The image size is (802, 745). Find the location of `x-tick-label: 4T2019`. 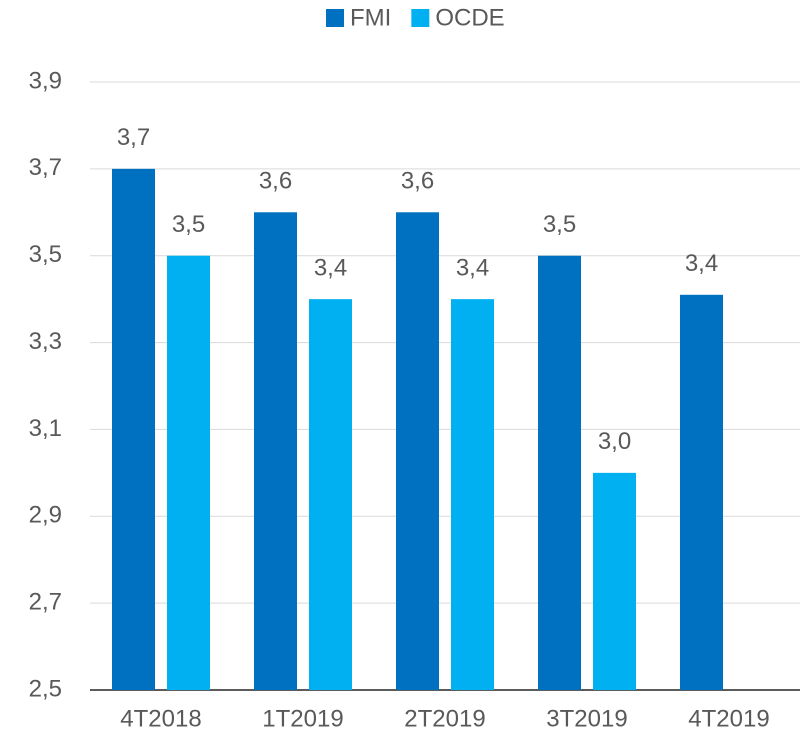

x-tick-label: 4T2019 is located at coordinates (728, 718).